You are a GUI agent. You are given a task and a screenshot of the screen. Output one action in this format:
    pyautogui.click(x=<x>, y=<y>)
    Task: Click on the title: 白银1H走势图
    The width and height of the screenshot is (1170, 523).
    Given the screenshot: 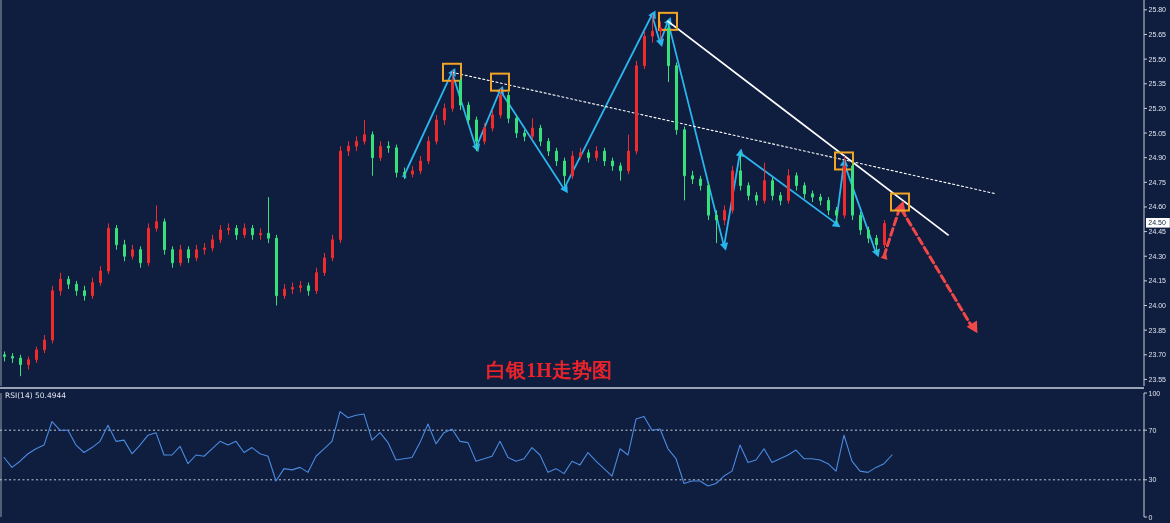 What is the action you would take?
    pyautogui.click(x=549, y=370)
    